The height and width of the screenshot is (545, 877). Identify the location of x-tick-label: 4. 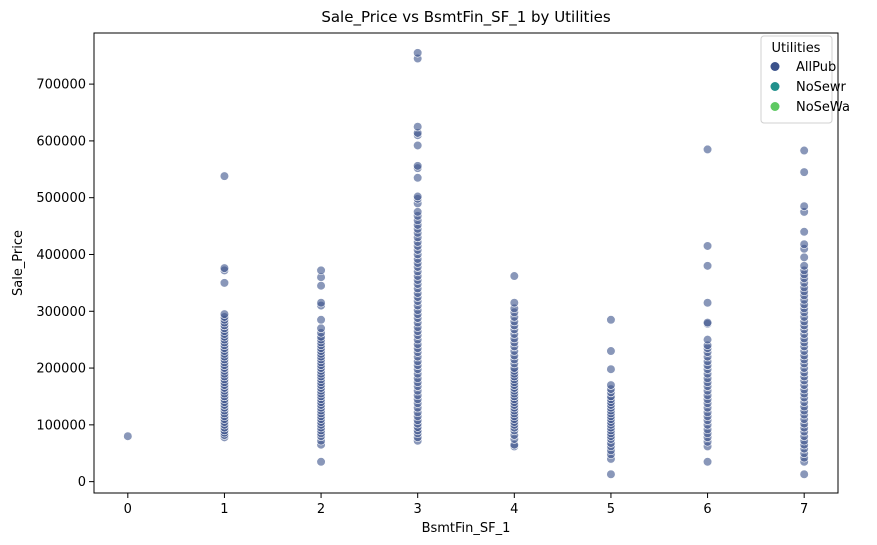
(514, 509).